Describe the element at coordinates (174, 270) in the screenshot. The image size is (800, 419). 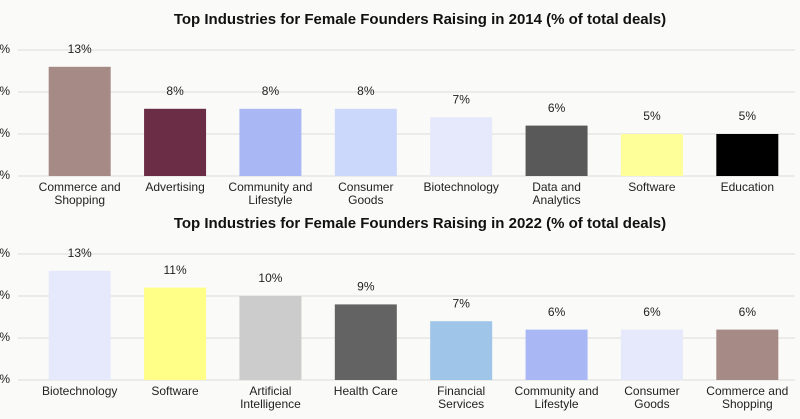
I see `value-label: 11%` at that location.